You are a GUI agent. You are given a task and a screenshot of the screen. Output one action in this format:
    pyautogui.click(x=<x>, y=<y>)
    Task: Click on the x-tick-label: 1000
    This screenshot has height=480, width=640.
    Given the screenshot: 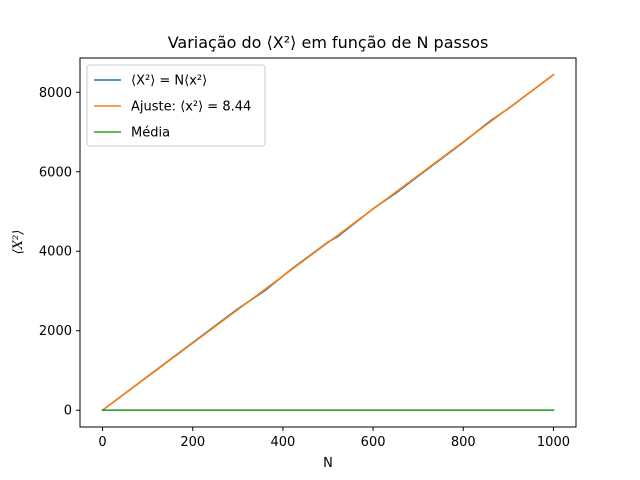 What is the action you would take?
    pyautogui.click(x=553, y=442)
    